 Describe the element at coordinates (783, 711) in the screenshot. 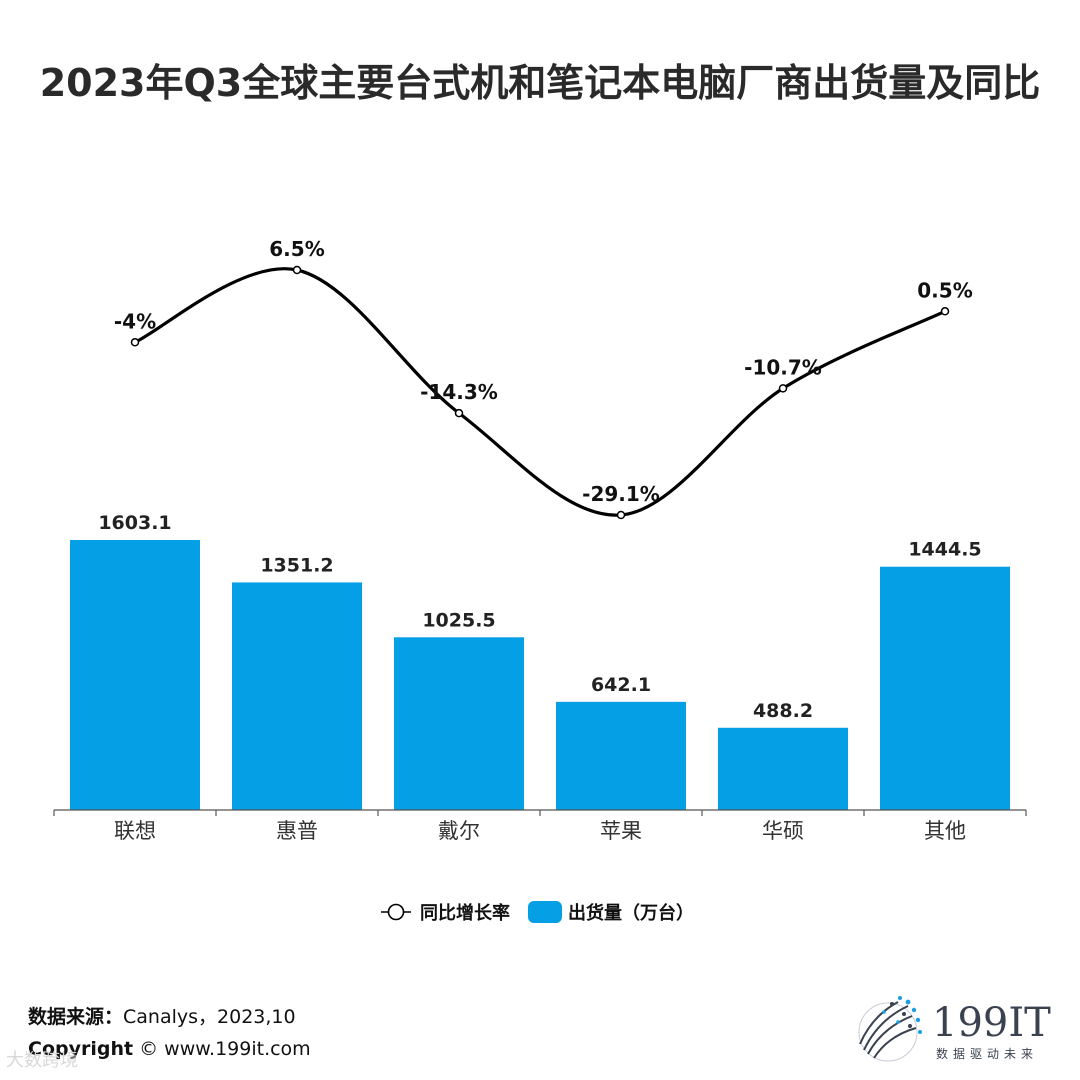

I see `bar-label-5: 488.2` at that location.